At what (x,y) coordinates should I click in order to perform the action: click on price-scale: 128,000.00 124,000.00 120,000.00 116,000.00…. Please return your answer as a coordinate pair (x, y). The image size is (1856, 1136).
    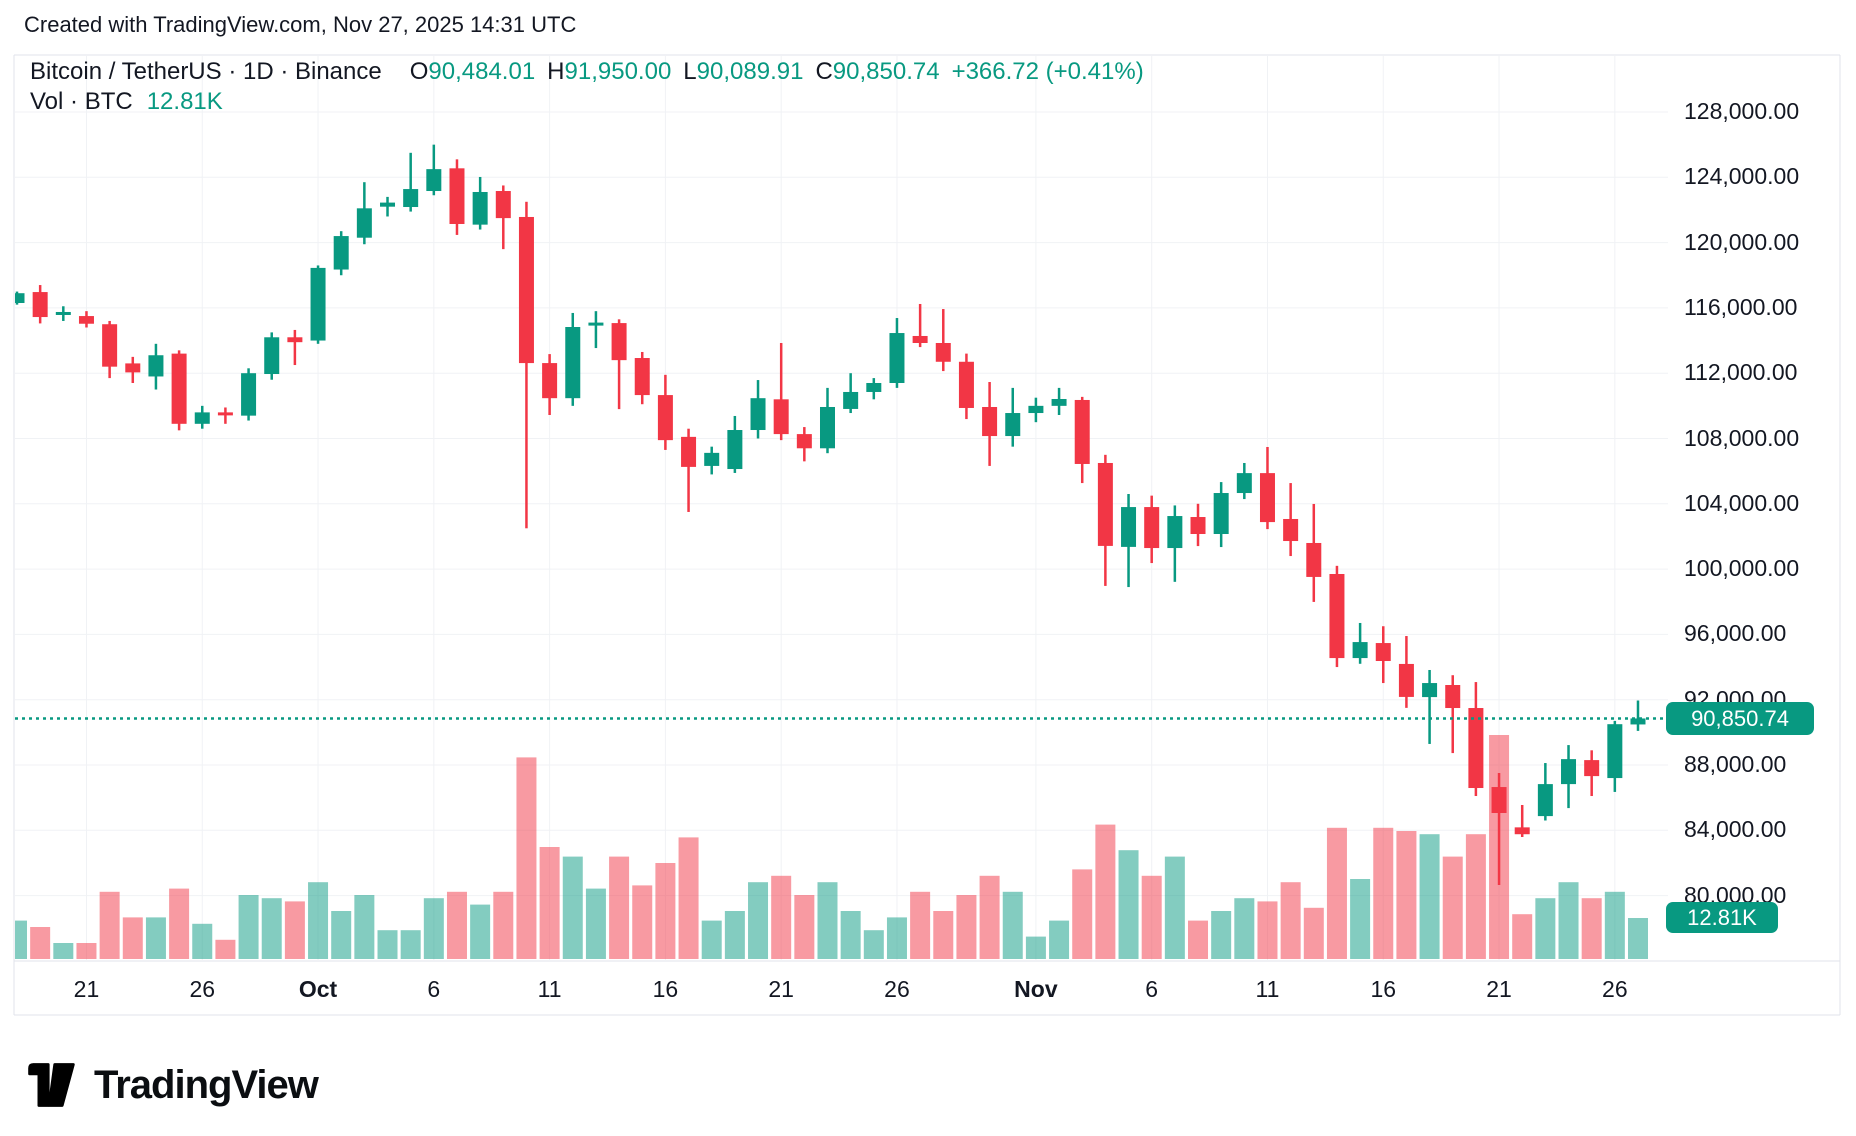
    Looking at the image, I should click on (1769, 505).